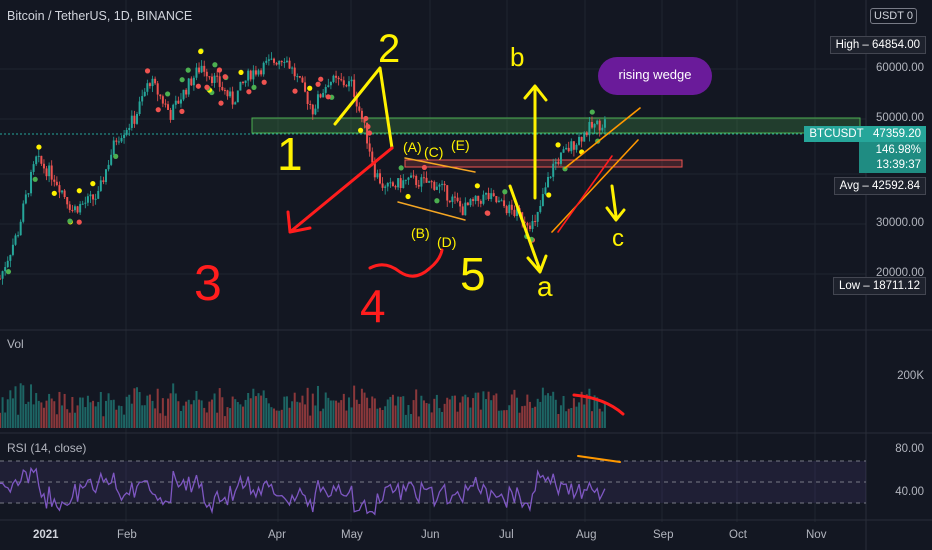 The height and width of the screenshot is (550, 932). Describe the element at coordinates (586, 535) in the screenshot. I see `x-label-aug: Aug` at that location.